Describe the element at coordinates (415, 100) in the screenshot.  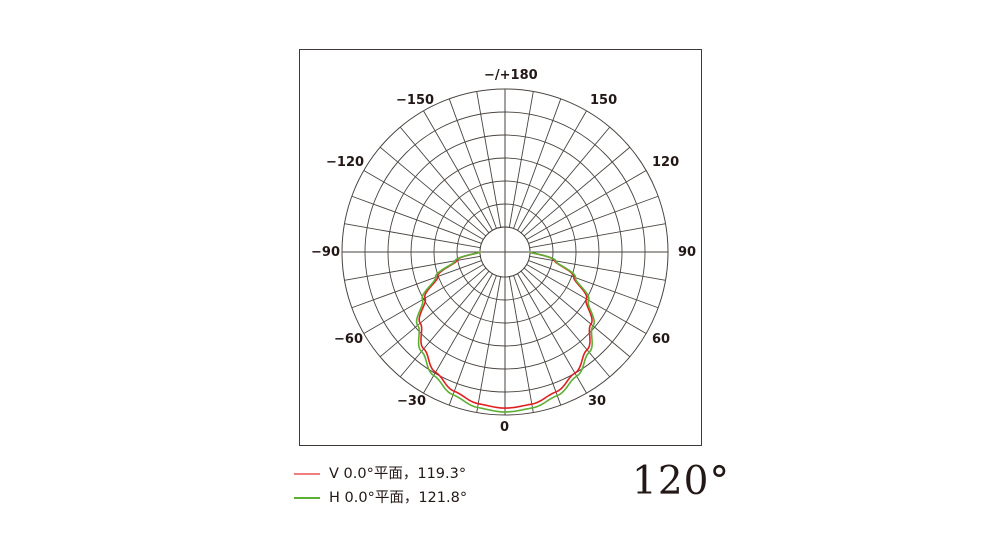
I see `angle-label-m150: −150` at that location.